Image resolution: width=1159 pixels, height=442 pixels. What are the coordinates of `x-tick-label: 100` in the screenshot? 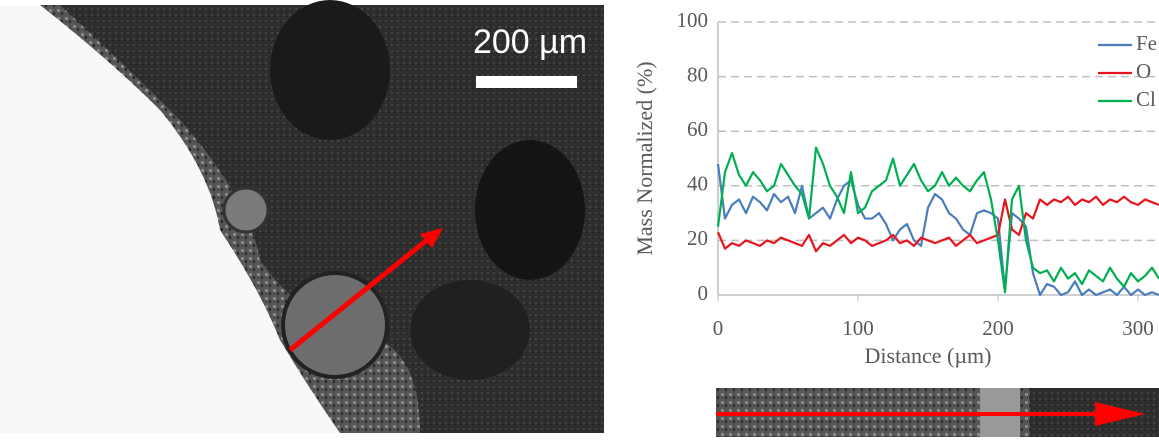 It's located at (858, 328).